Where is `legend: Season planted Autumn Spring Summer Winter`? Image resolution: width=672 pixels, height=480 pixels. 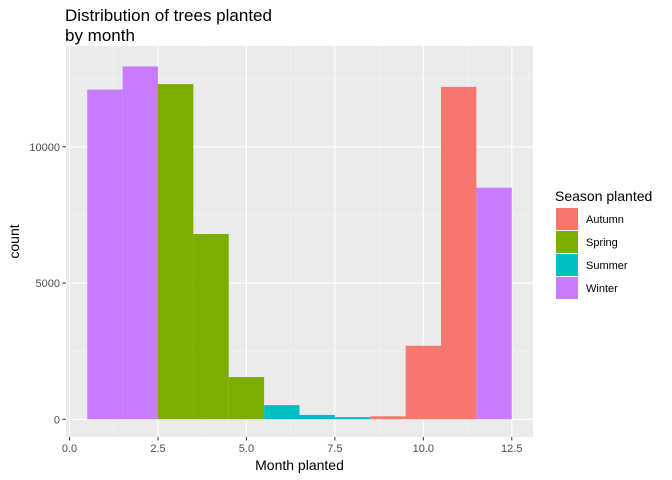 legend: Season planted Autumn Spring Summer Winter is located at coordinates (603, 243).